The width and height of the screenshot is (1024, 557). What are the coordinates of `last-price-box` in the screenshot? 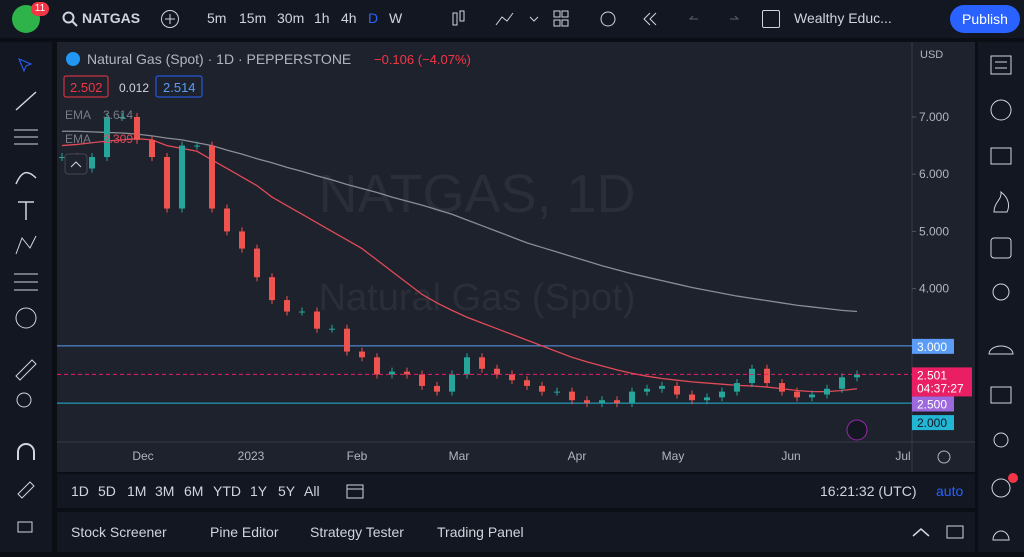 It's located at (942, 382).